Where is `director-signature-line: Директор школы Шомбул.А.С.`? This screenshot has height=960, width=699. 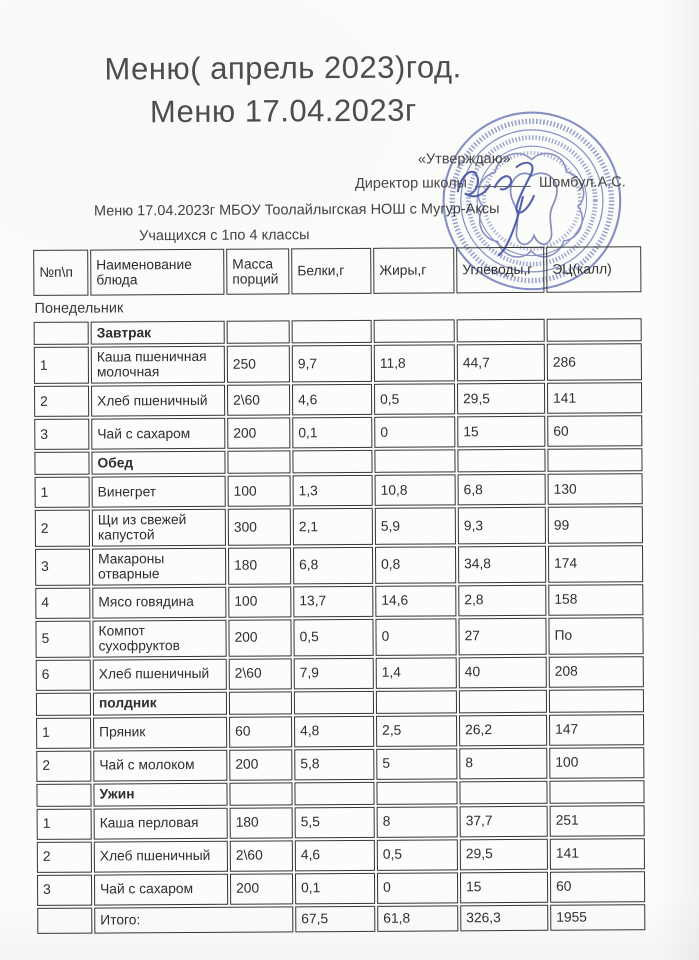 director-signature-line: Директор школы Шомбул.А.С. is located at coordinates (490, 182).